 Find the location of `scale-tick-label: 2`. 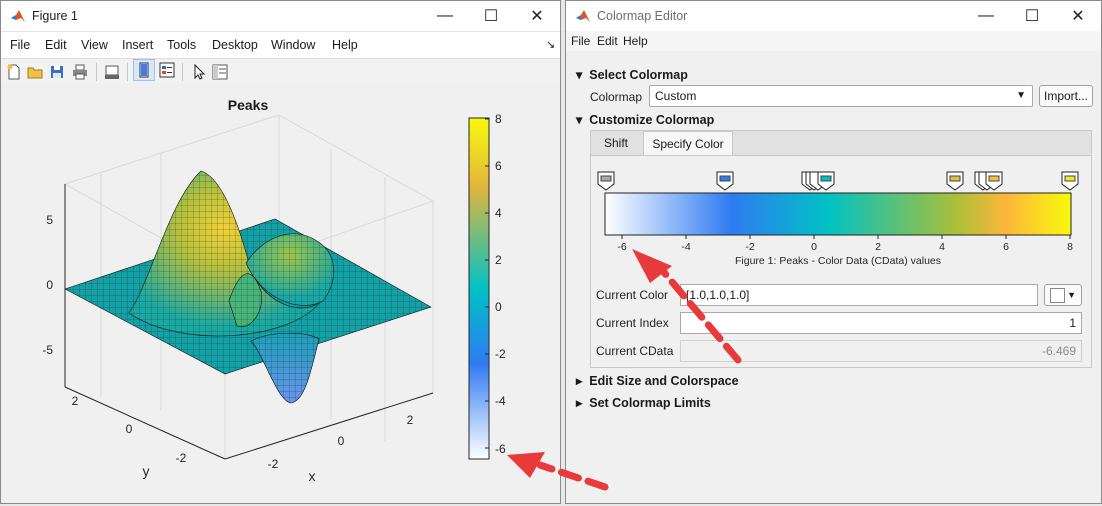

scale-tick-label: 2 is located at coordinates (878, 247).